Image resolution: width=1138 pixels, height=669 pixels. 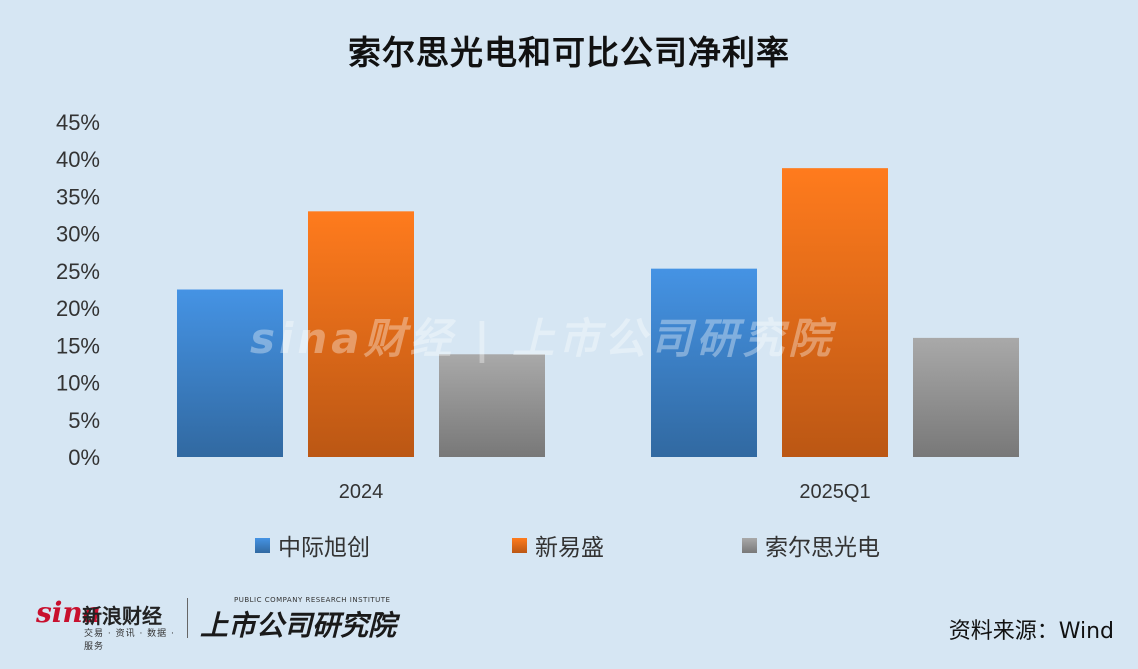 I want to click on legend-item-zhongji: 中际旭创, so click(x=312, y=545).